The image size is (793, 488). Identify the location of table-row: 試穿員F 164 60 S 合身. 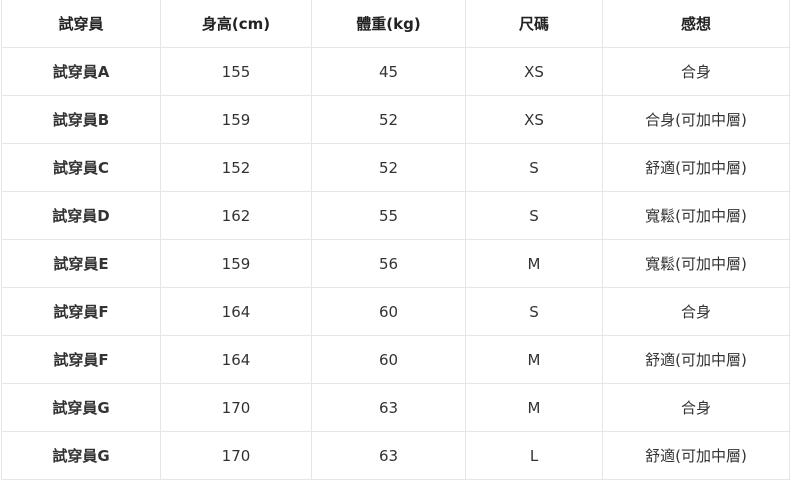
(395, 311).